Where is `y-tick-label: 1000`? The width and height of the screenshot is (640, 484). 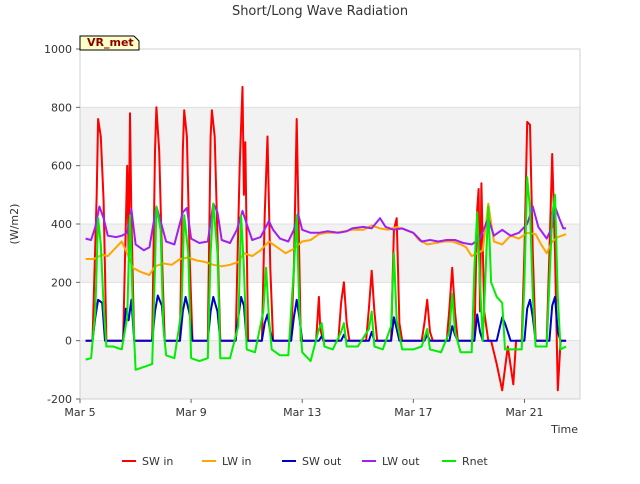
y-tick-label: 1000 is located at coordinates (58, 49).